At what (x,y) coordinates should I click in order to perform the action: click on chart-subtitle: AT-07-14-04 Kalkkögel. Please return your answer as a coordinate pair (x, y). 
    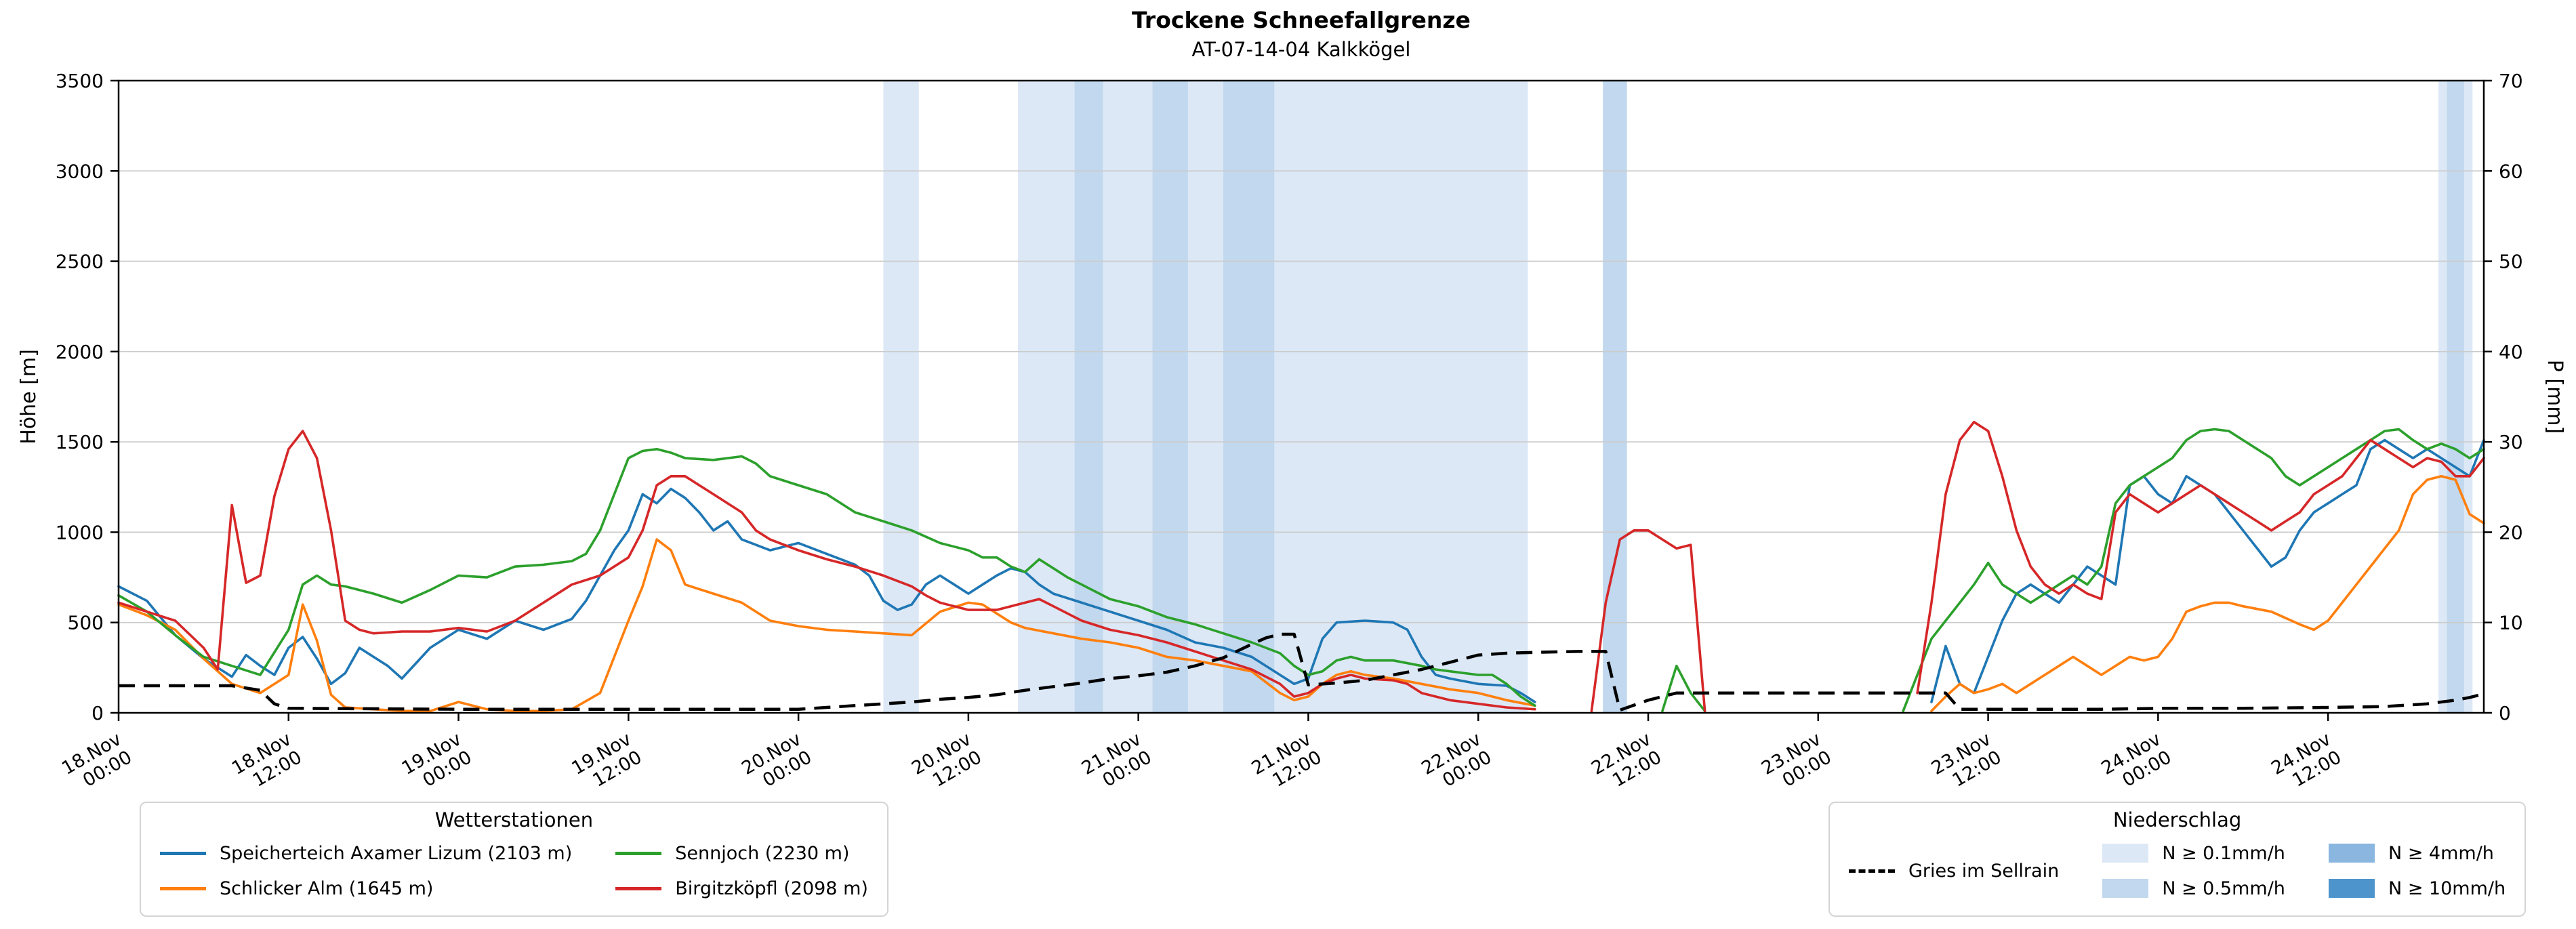
    Looking at the image, I should click on (1301, 49).